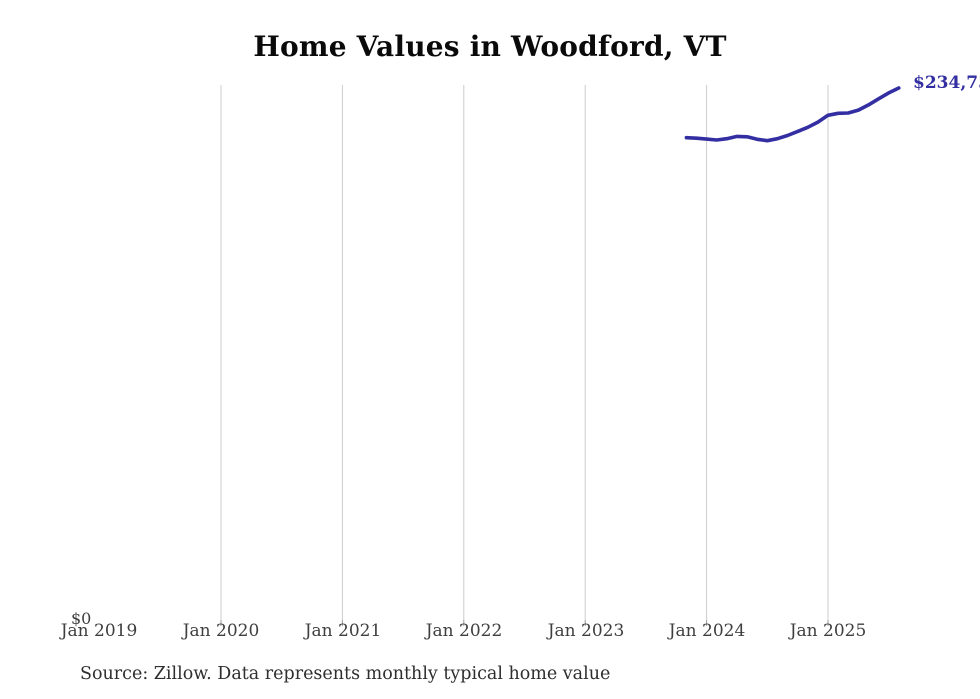 Image resolution: width=980 pixels, height=699 pixels. Describe the element at coordinates (792, 114) in the screenshot. I see `home-value-line` at that location.